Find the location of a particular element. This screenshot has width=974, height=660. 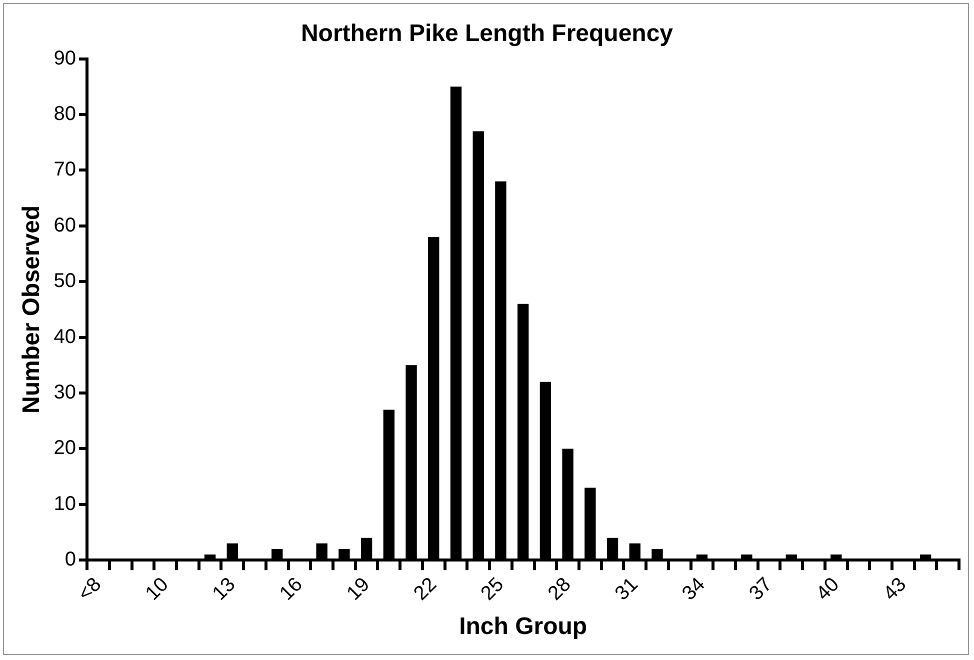

y-tick-label: 10 is located at coordinates (65, 503).